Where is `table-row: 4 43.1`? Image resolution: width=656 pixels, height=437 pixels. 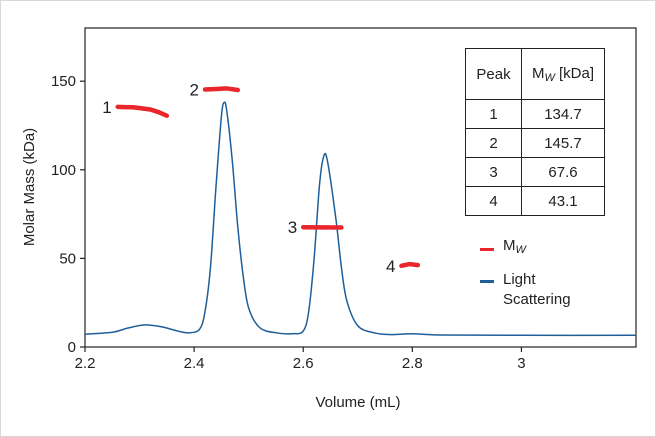 table-row: 4 43.1 is located at coordinates (535, 201).